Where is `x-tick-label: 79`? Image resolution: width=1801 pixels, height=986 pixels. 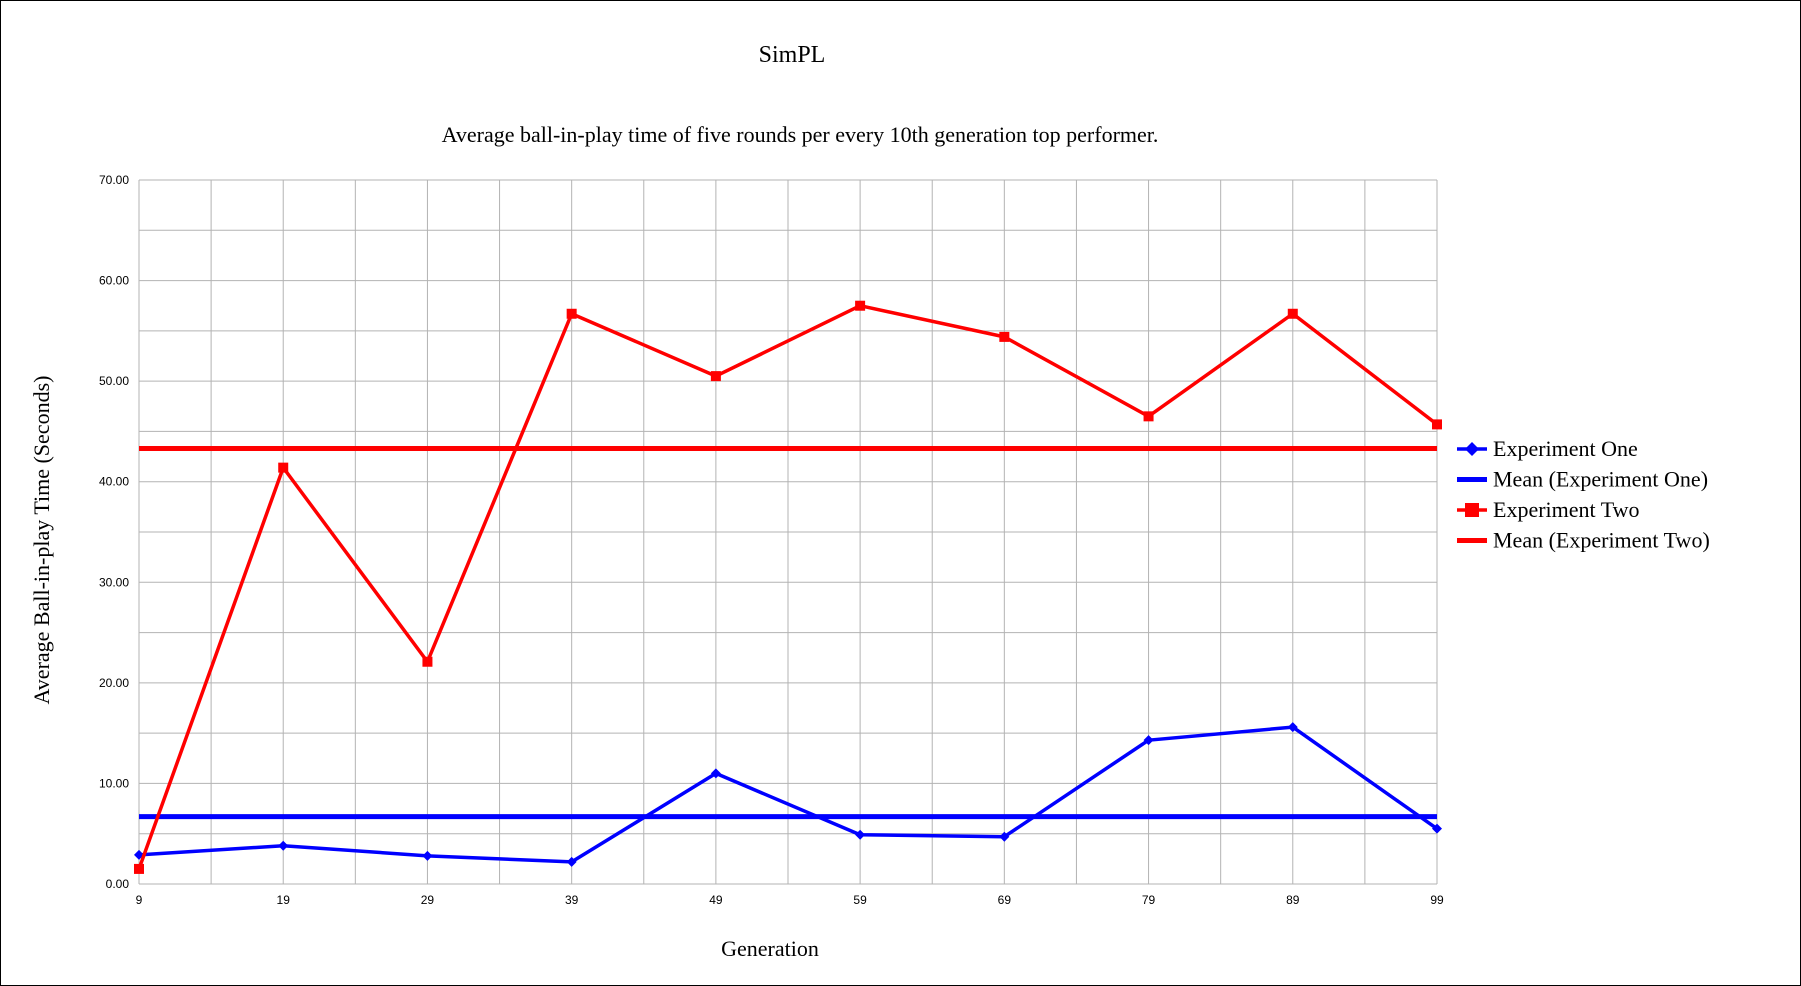 x-tick-label: 79 is located at coordinates (1149, 900).